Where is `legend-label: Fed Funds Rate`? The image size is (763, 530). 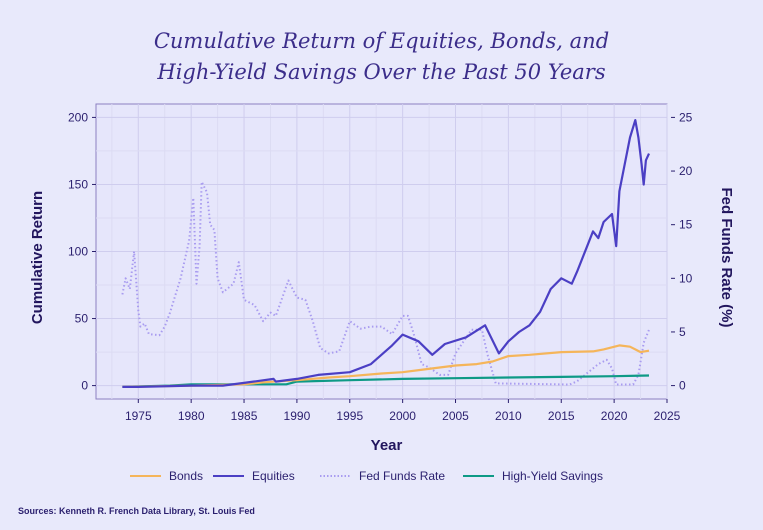 legend-label: Fed Funds Rate is located at coordinates (402, 476).